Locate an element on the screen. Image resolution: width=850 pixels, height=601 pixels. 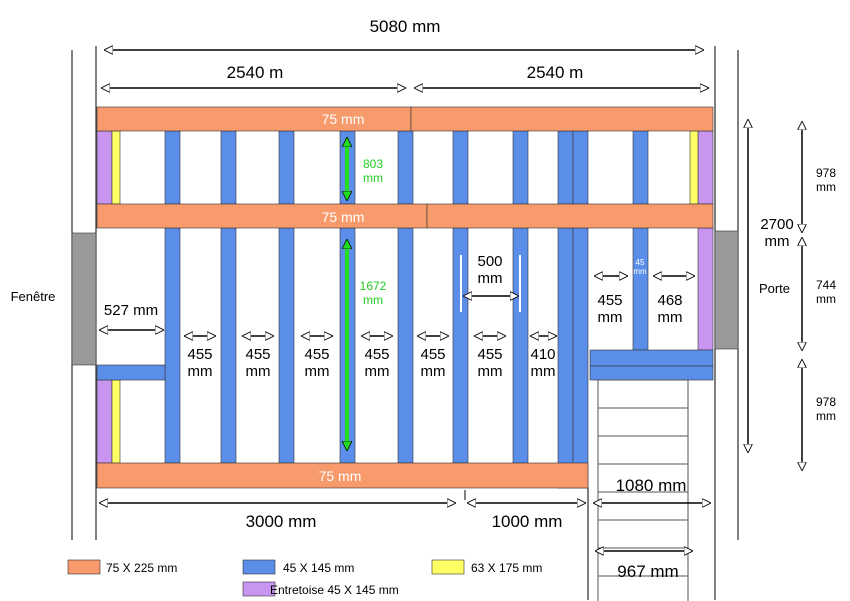
spacing-label: 468 mm is located at coordinates (670, 309).